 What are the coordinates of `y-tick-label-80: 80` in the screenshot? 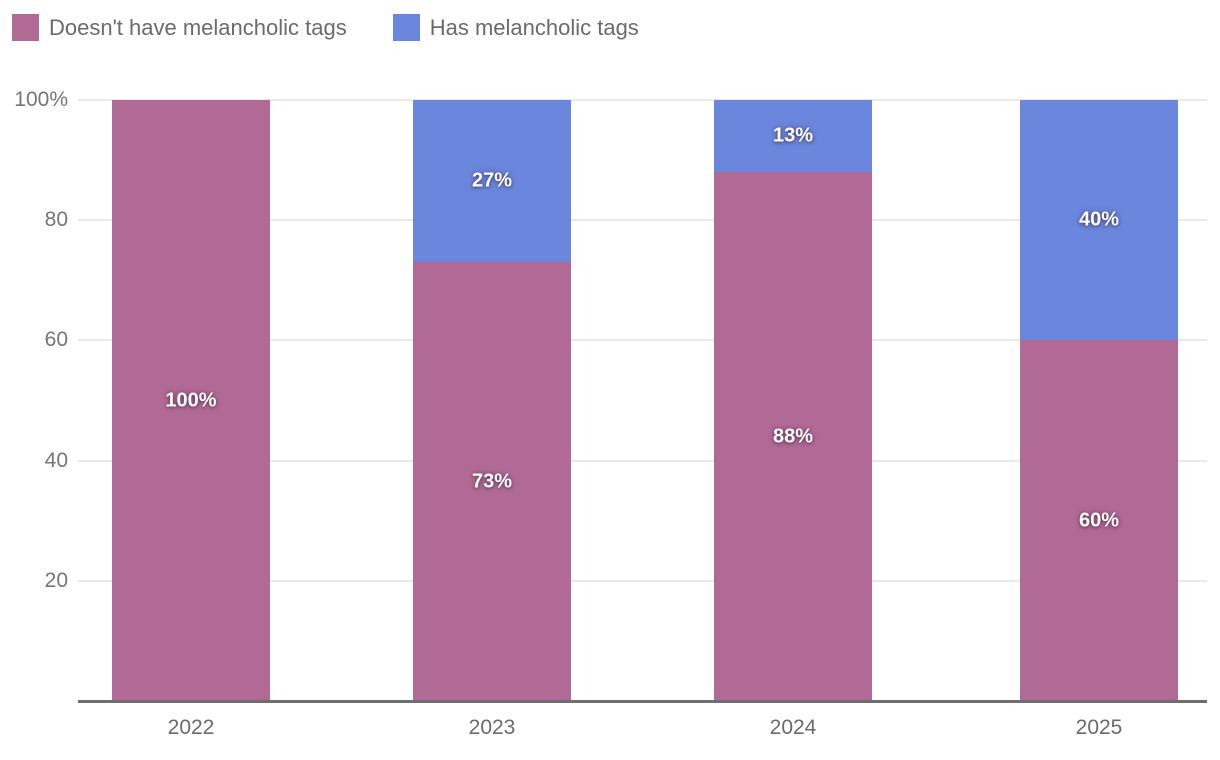 It's located at (56, 220).